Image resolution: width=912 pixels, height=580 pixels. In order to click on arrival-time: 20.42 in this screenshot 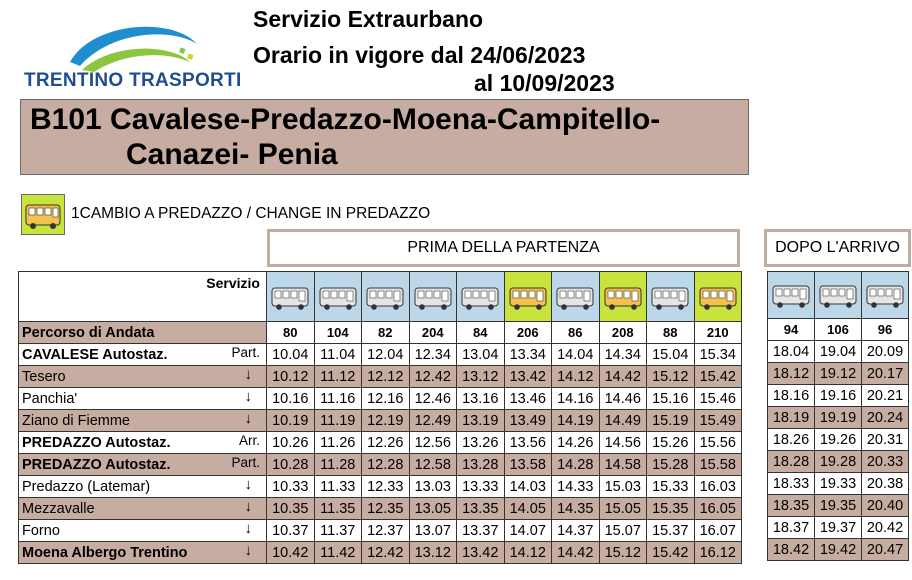, I will do `click(885, 527)`.